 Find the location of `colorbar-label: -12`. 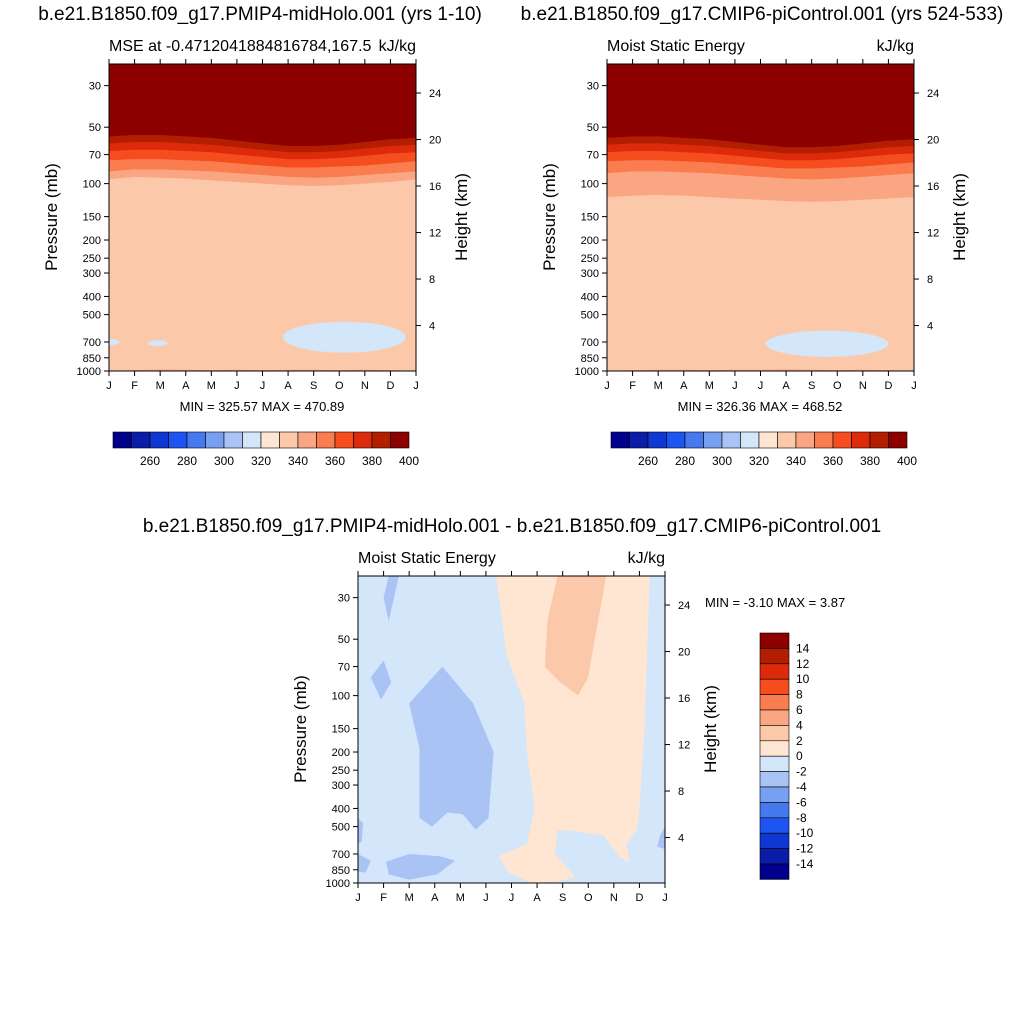

colorbar-label: -12 is located at coordinates (805, 849).